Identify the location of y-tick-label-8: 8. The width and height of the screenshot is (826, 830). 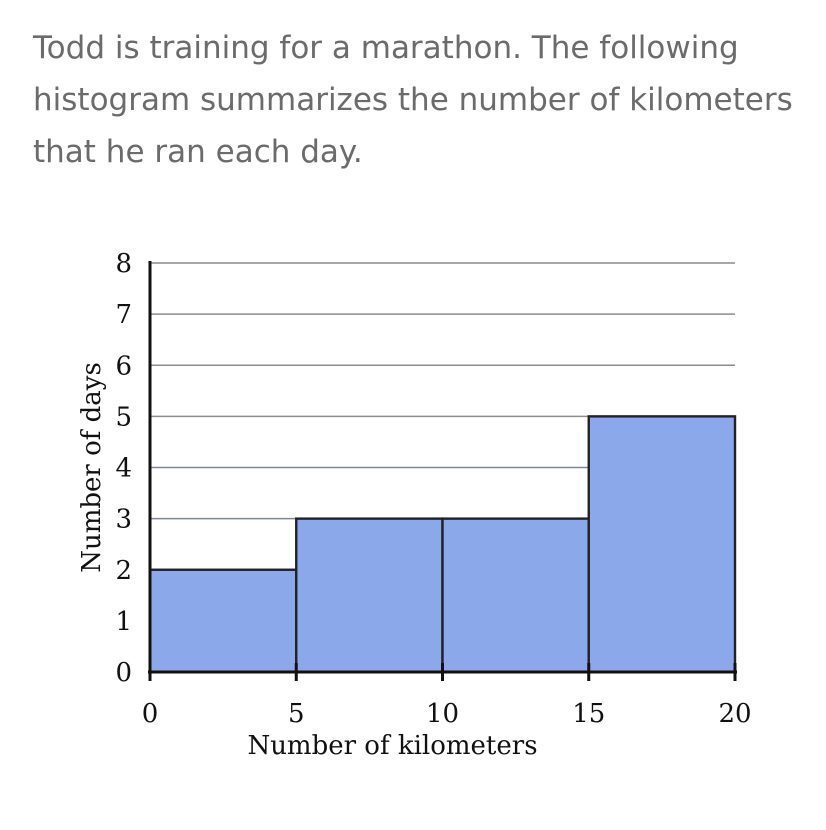
(123, 264).